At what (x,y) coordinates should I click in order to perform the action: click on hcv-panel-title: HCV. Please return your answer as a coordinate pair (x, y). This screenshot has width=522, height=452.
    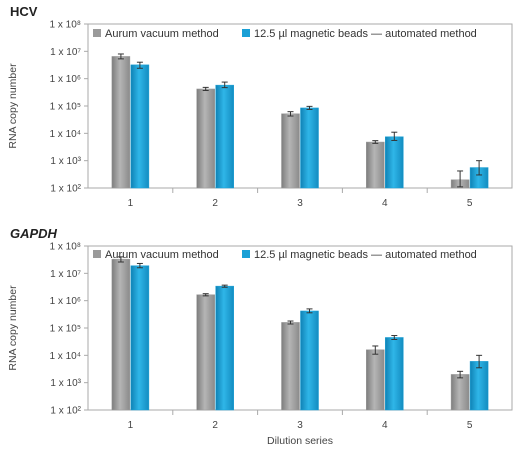
    Looking at the image, I should click on (24, 11).